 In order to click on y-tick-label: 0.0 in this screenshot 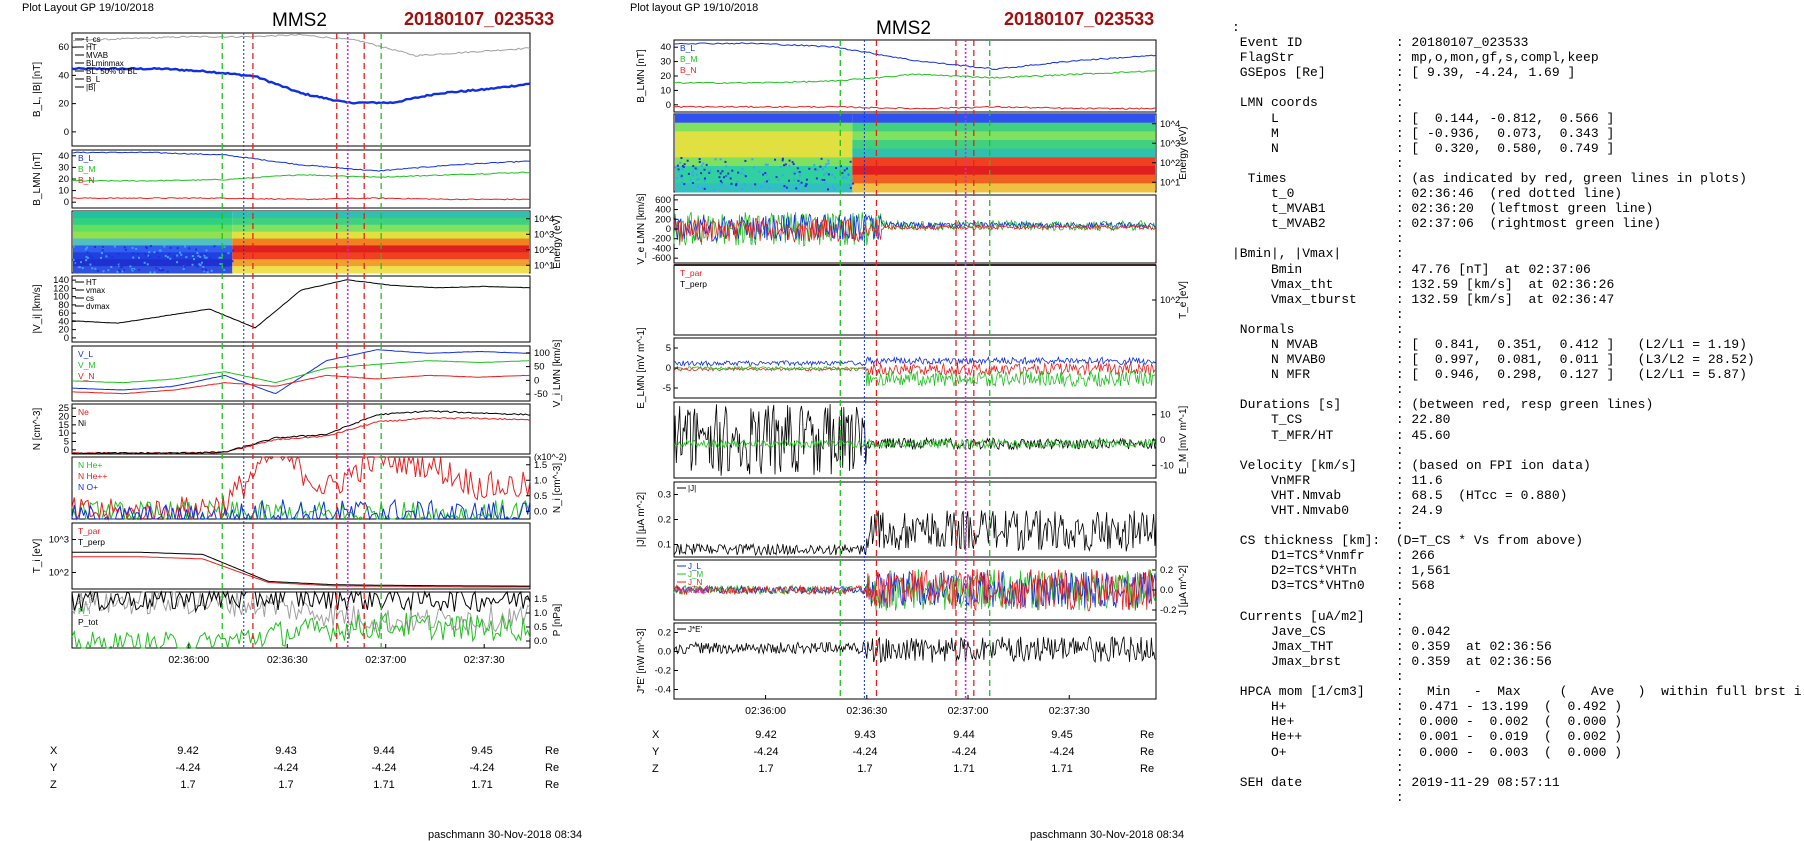, I will do `click(664, 652)`.